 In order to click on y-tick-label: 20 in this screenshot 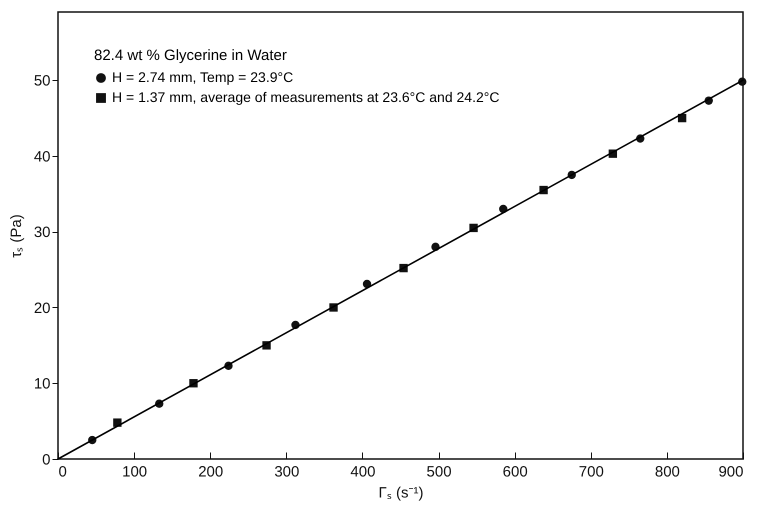, I will do `click(42, 308)`.